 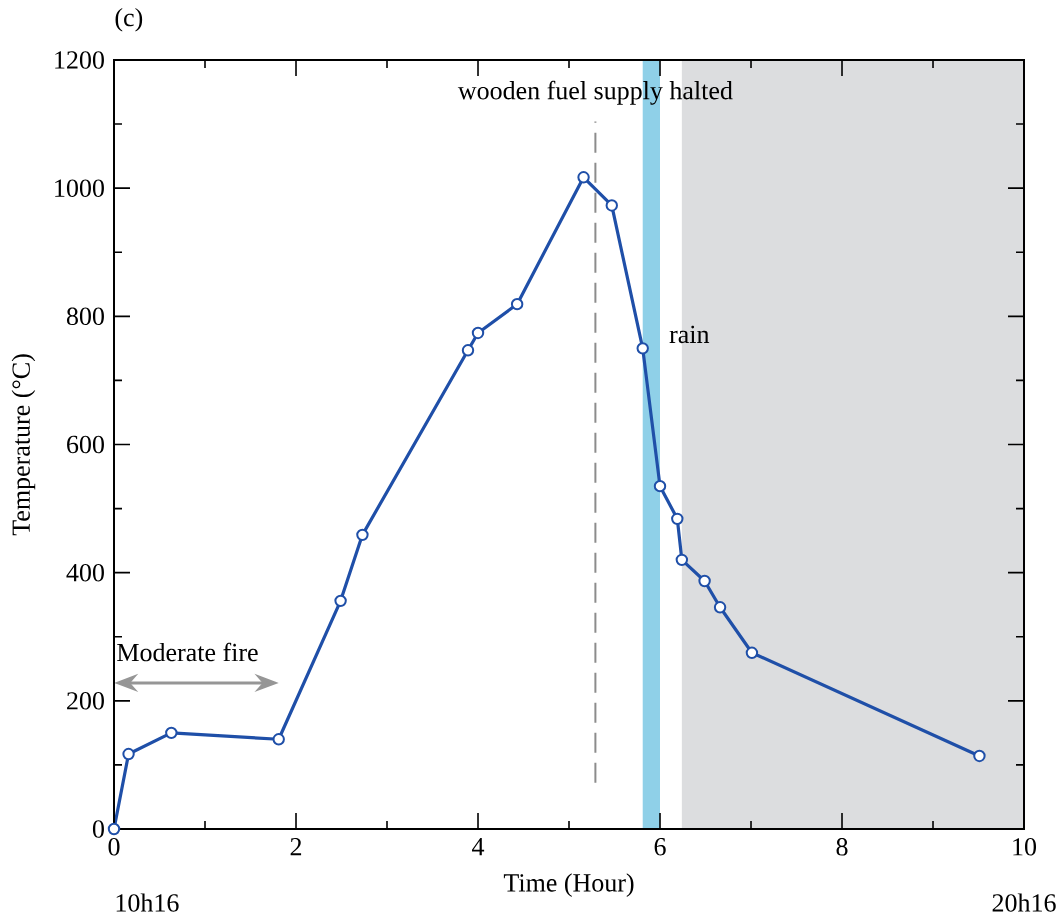 What do you see at coordinates (98, 829) in the screenshot?
I see `y-tick-label: 0` at bounding box center [98, 829].